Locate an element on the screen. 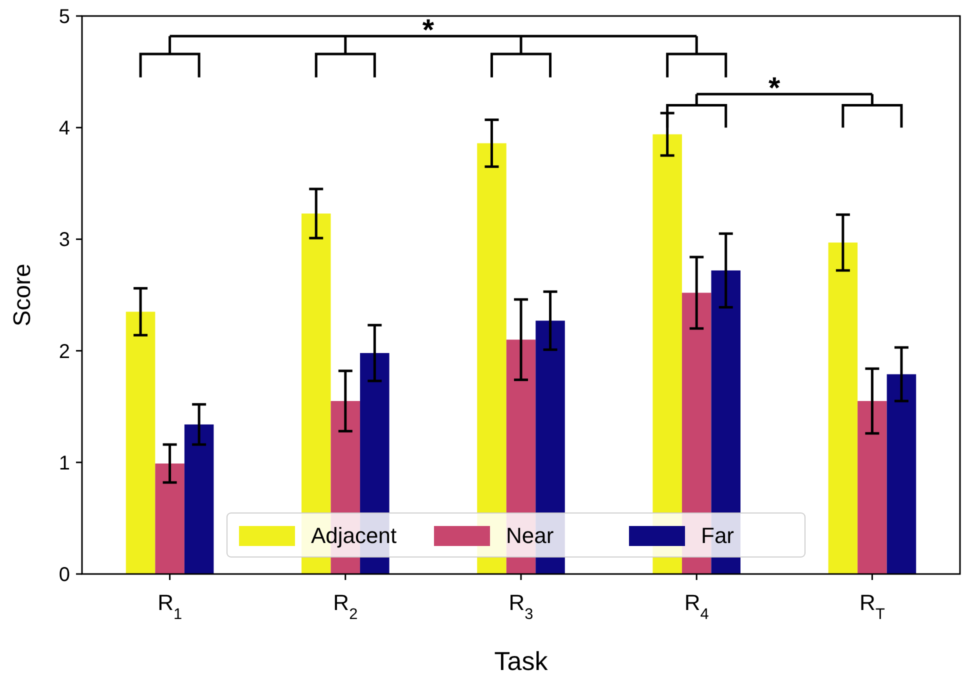 The height and width of the screenshot is (682, 963). y-tick-label: 3 is located at coordinates (64, 240).